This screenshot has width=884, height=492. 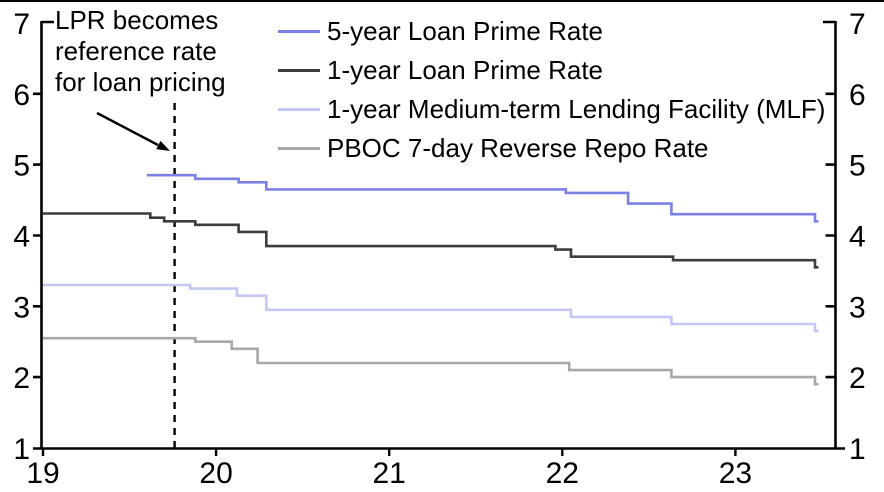 I want to click on y-axis-tick-label-right: 4, so click(x=857, y=236).